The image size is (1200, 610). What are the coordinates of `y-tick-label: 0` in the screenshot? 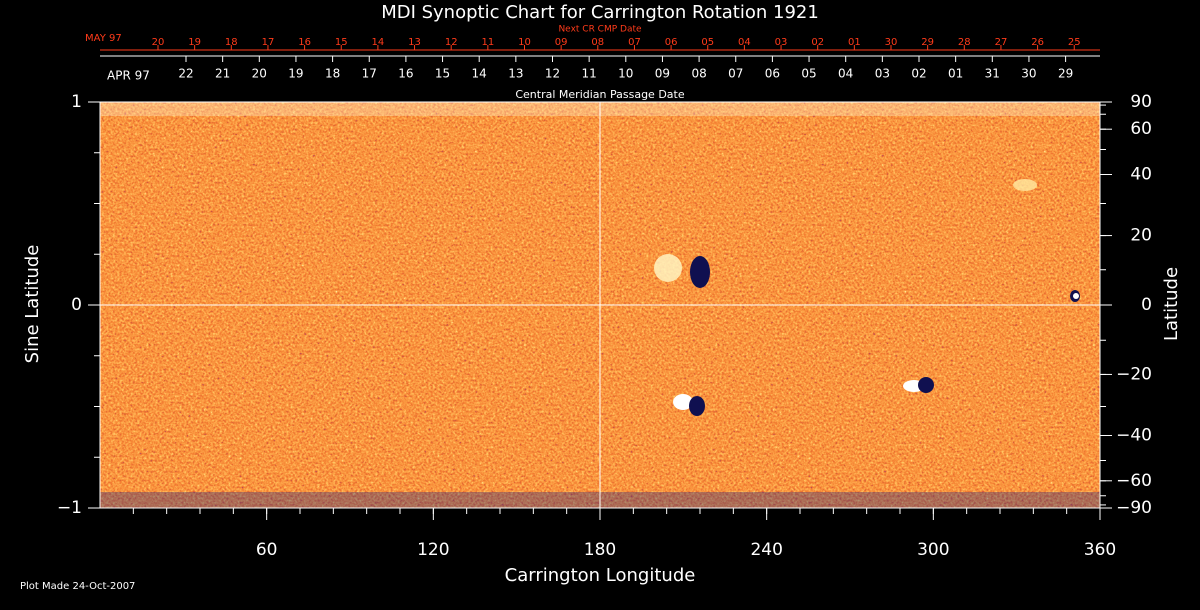 It's located at (76, 305).